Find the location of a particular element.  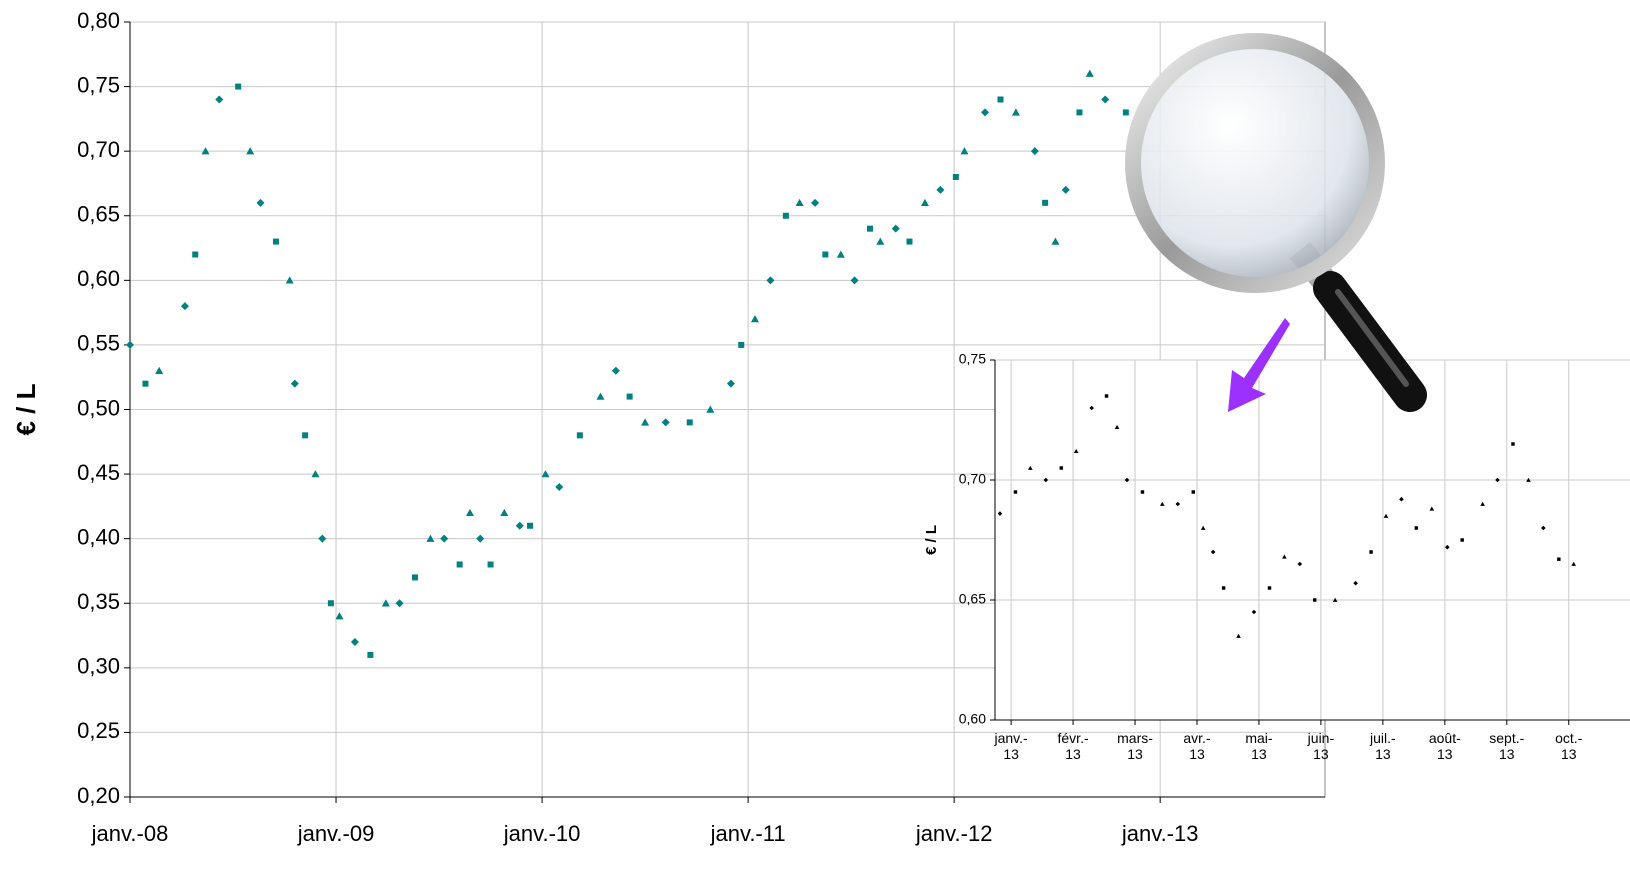

x-tick-label: mai- 13 is located at coordinates (1259, 746).